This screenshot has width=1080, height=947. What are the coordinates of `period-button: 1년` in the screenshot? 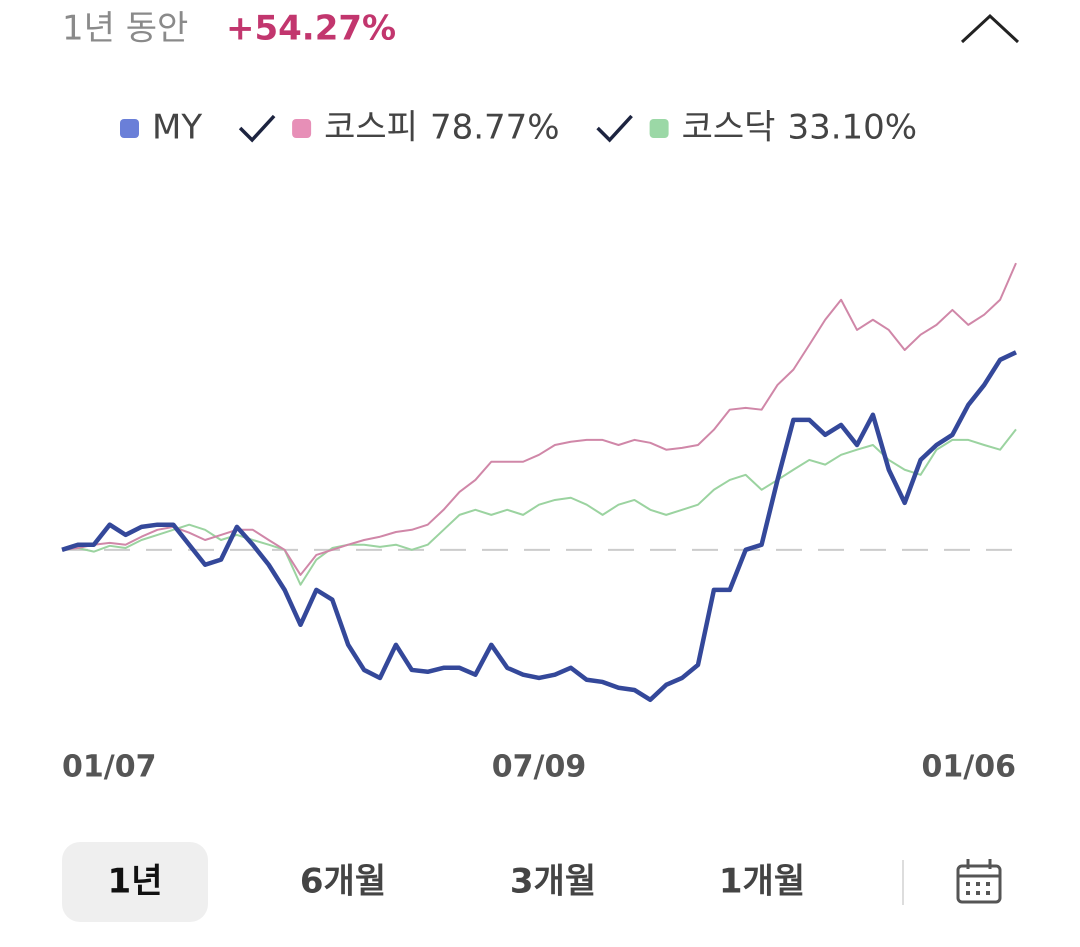 It's located at (135, 882).